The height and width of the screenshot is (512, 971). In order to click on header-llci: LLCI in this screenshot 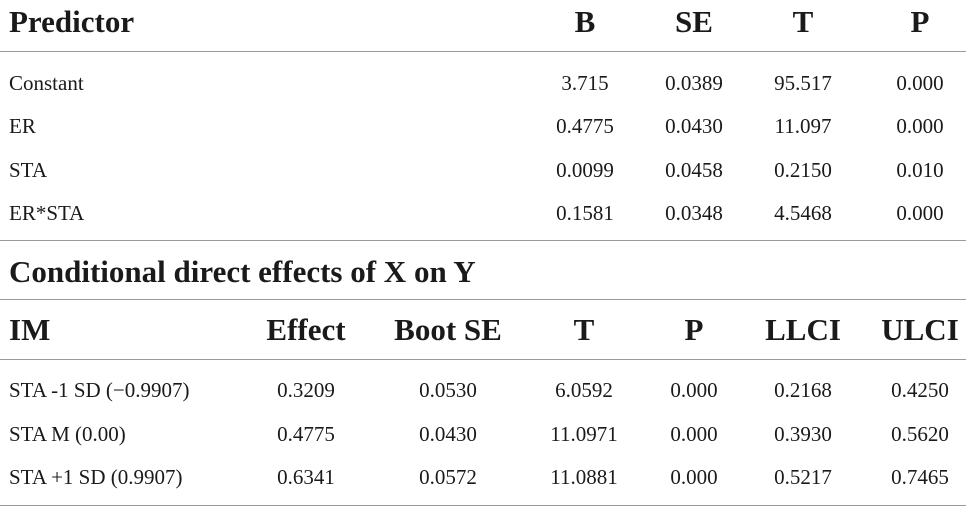, I will do `click(803, 329)`.